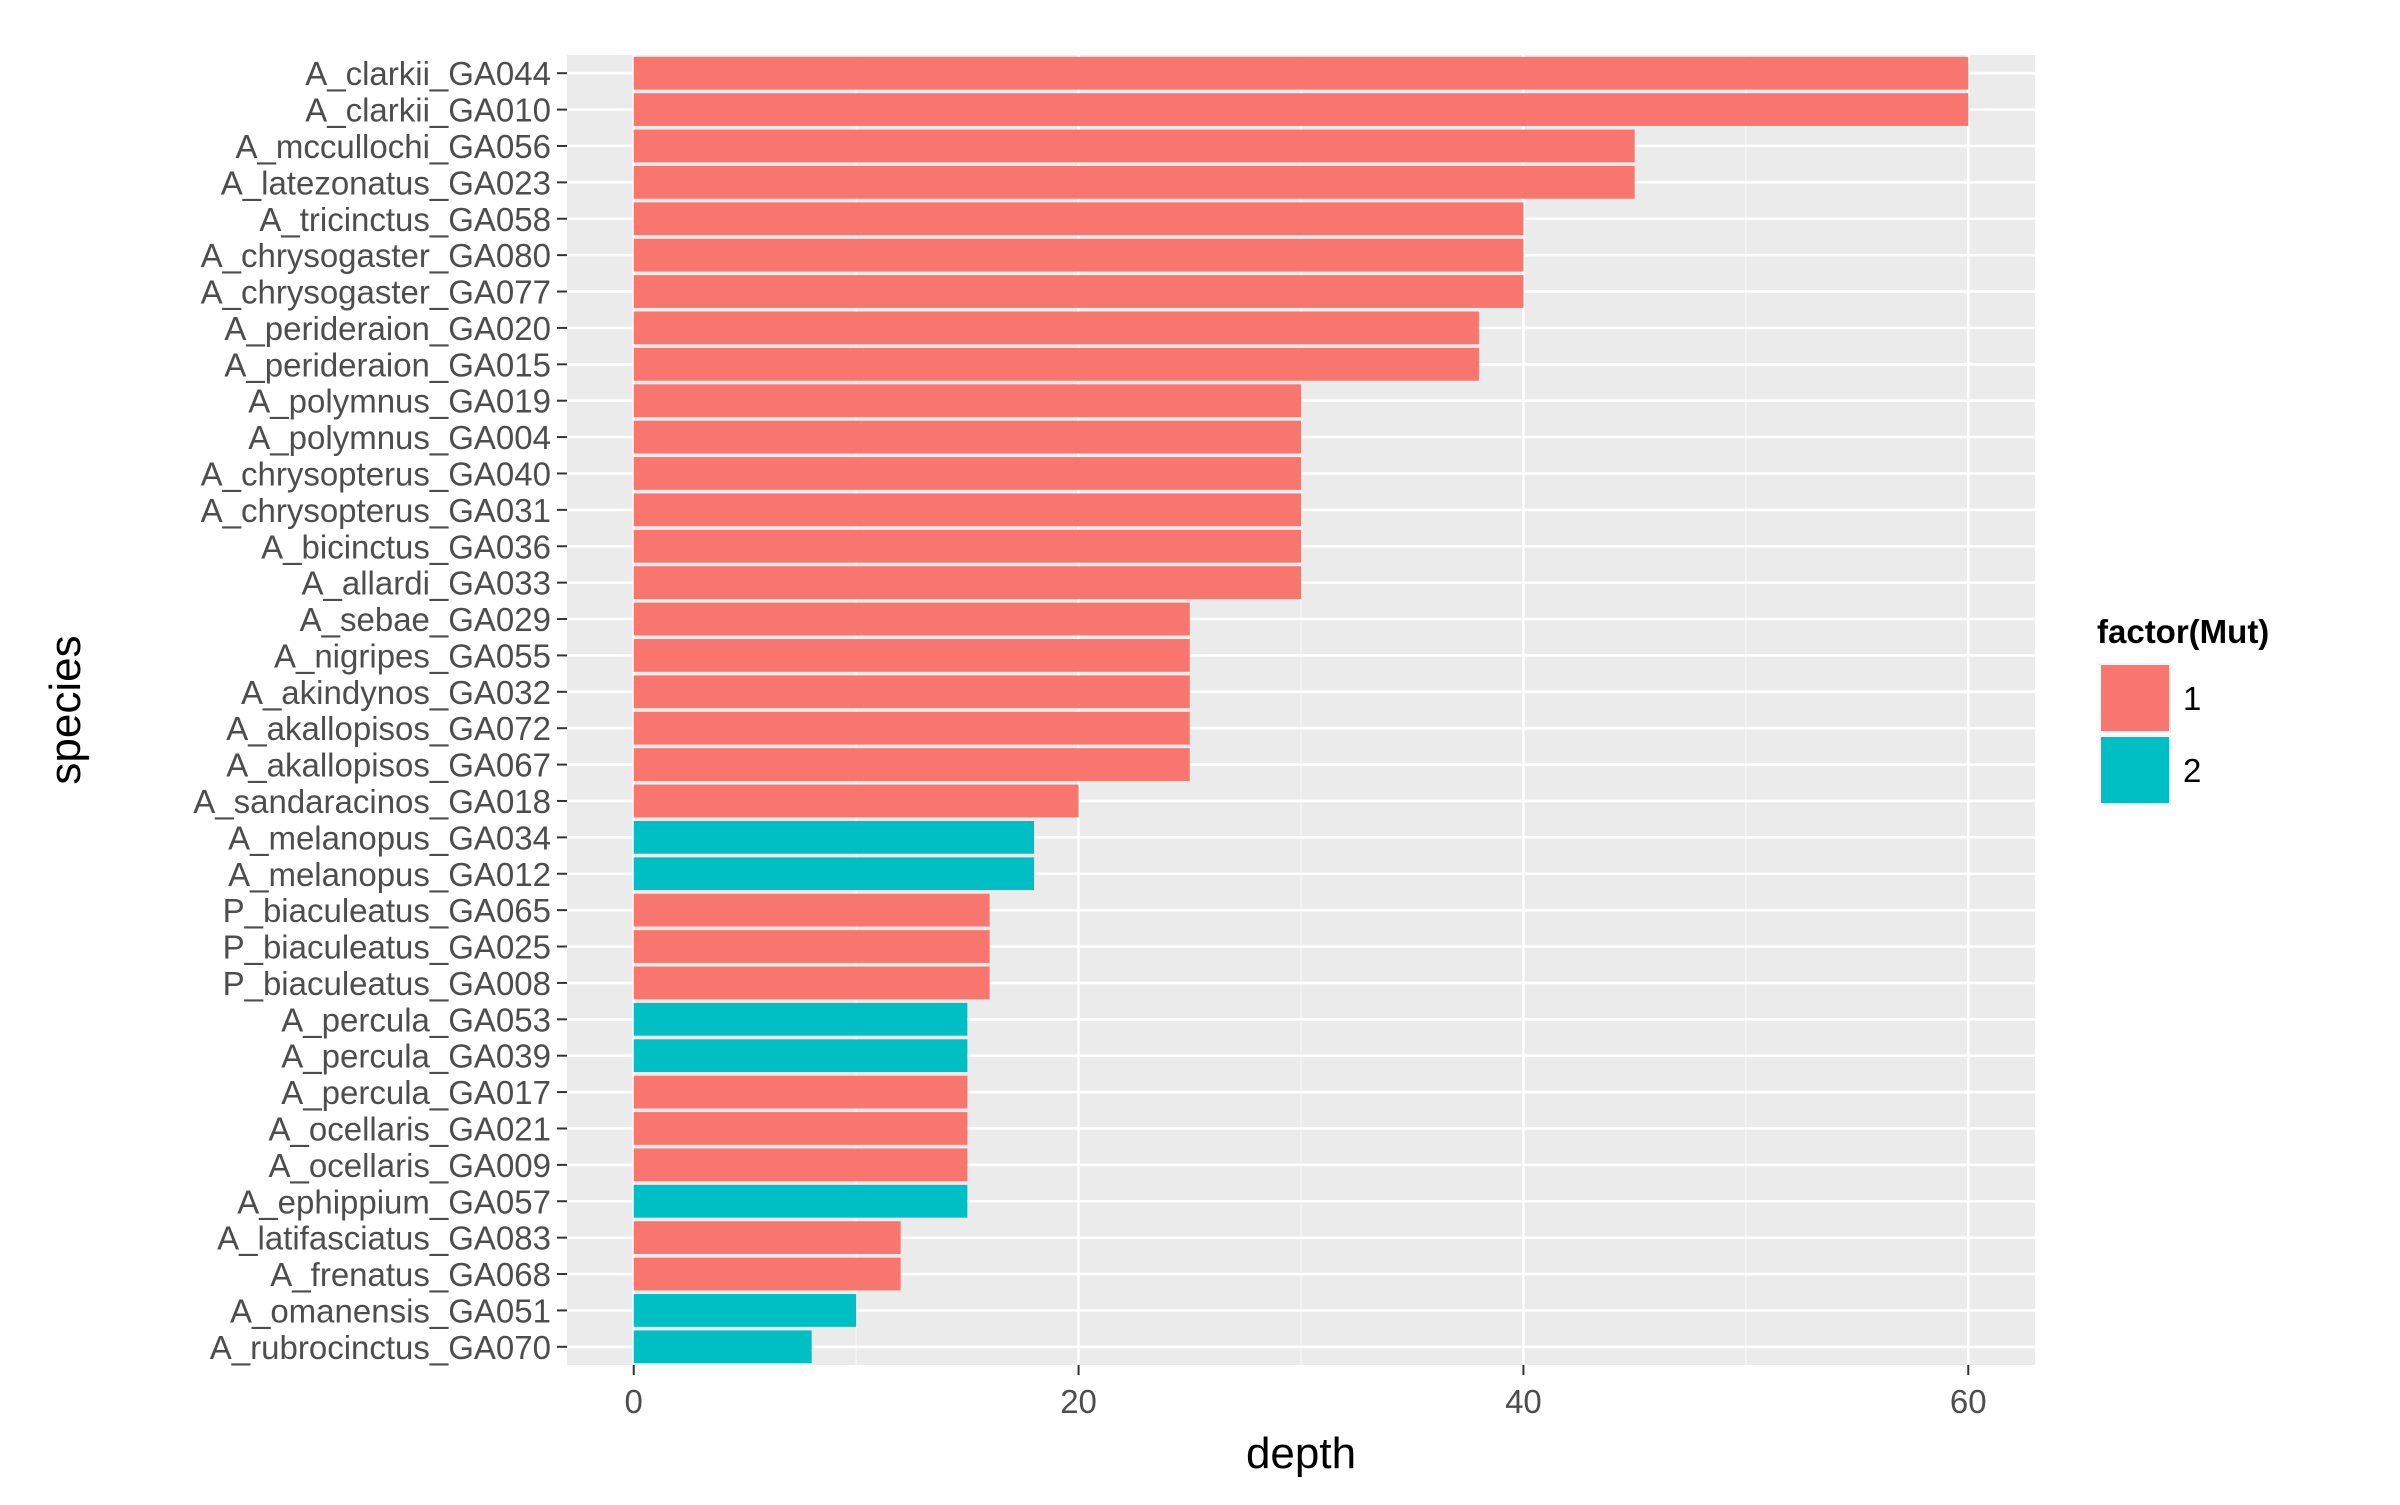 The height and width of the screenshot is (1505, 2400). What do you see at coordinates (1523, 1401) in the screenshot?
I see `x-tick-label: 40` at bounding box center [1523, 1401].